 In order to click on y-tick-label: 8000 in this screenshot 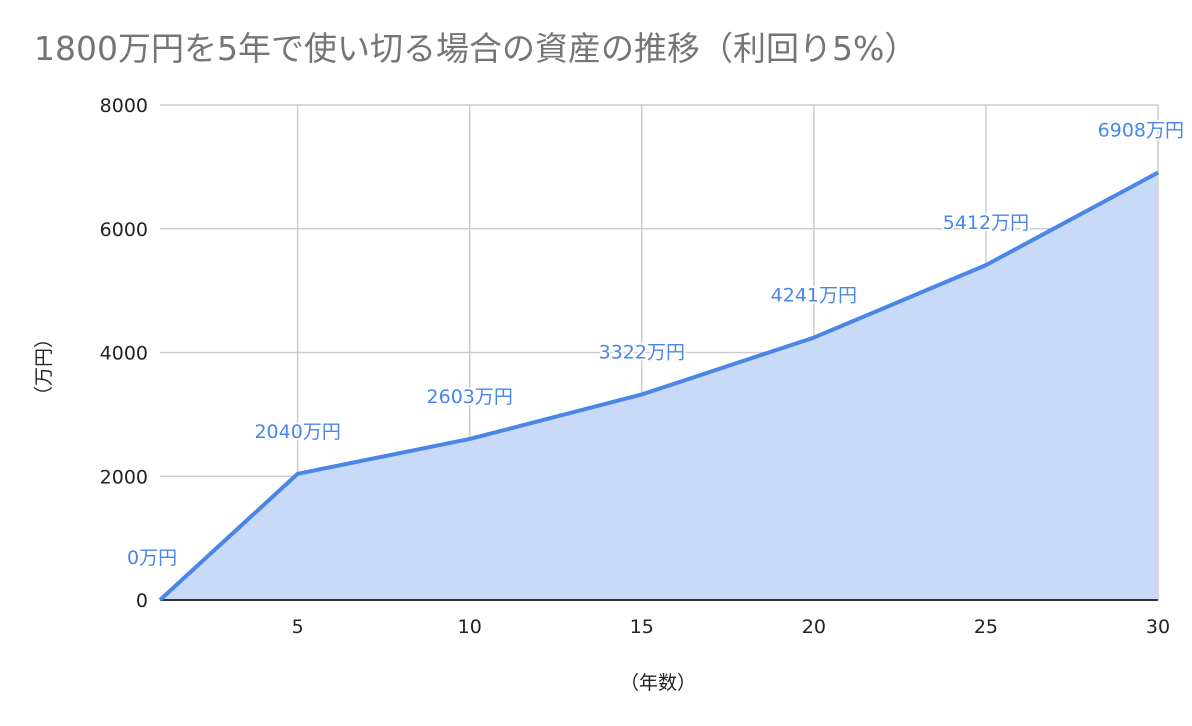, I will do `click(124, 106)`.